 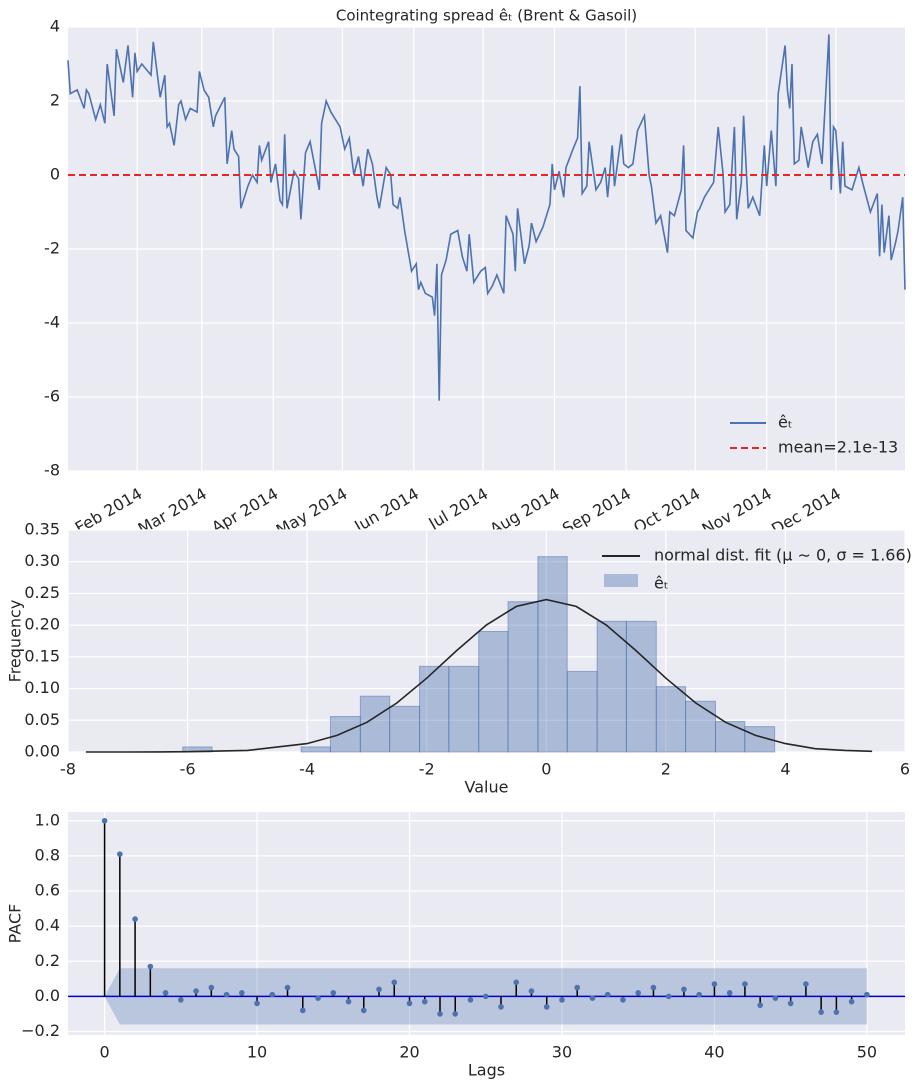 What do you see at coordinates (47, 995) in the screenshot?
I see `y-tick-label: 0.0` at bounding box center [47, 995].